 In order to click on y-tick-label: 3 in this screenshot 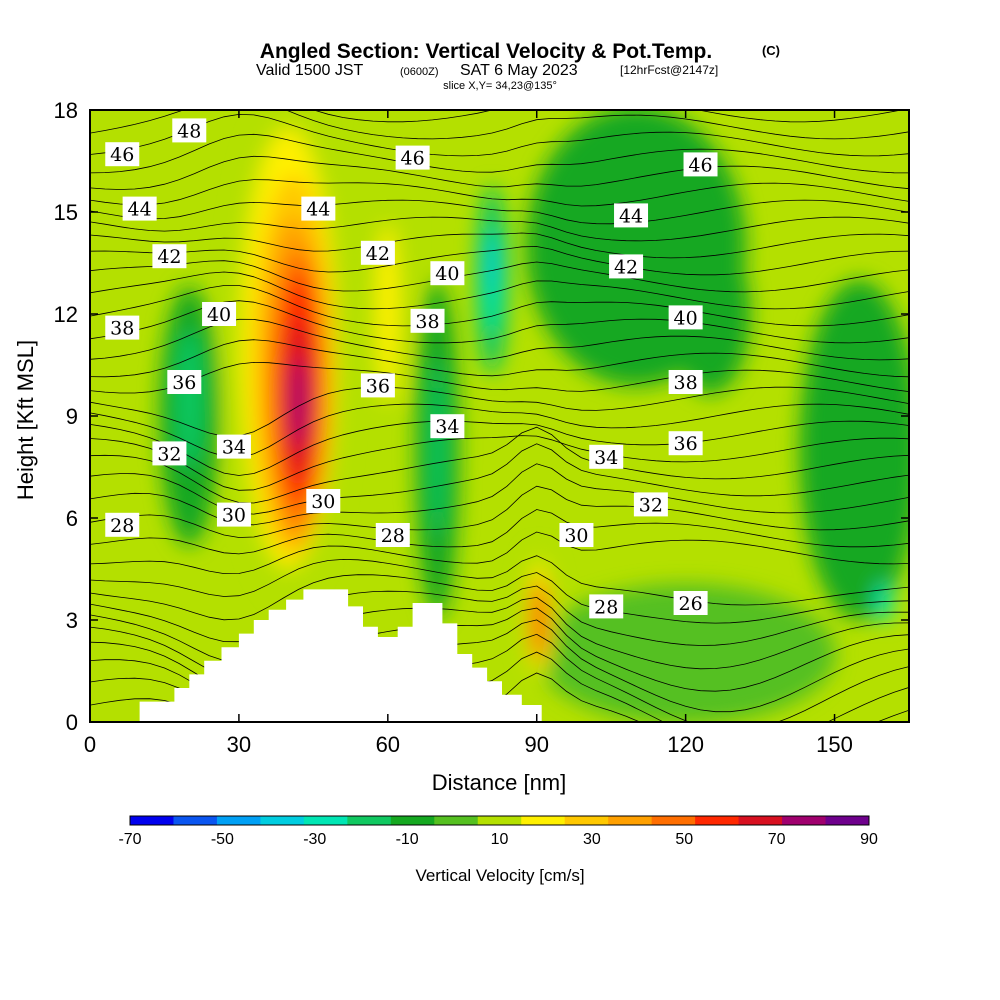, I will do `click(72, 620)`.